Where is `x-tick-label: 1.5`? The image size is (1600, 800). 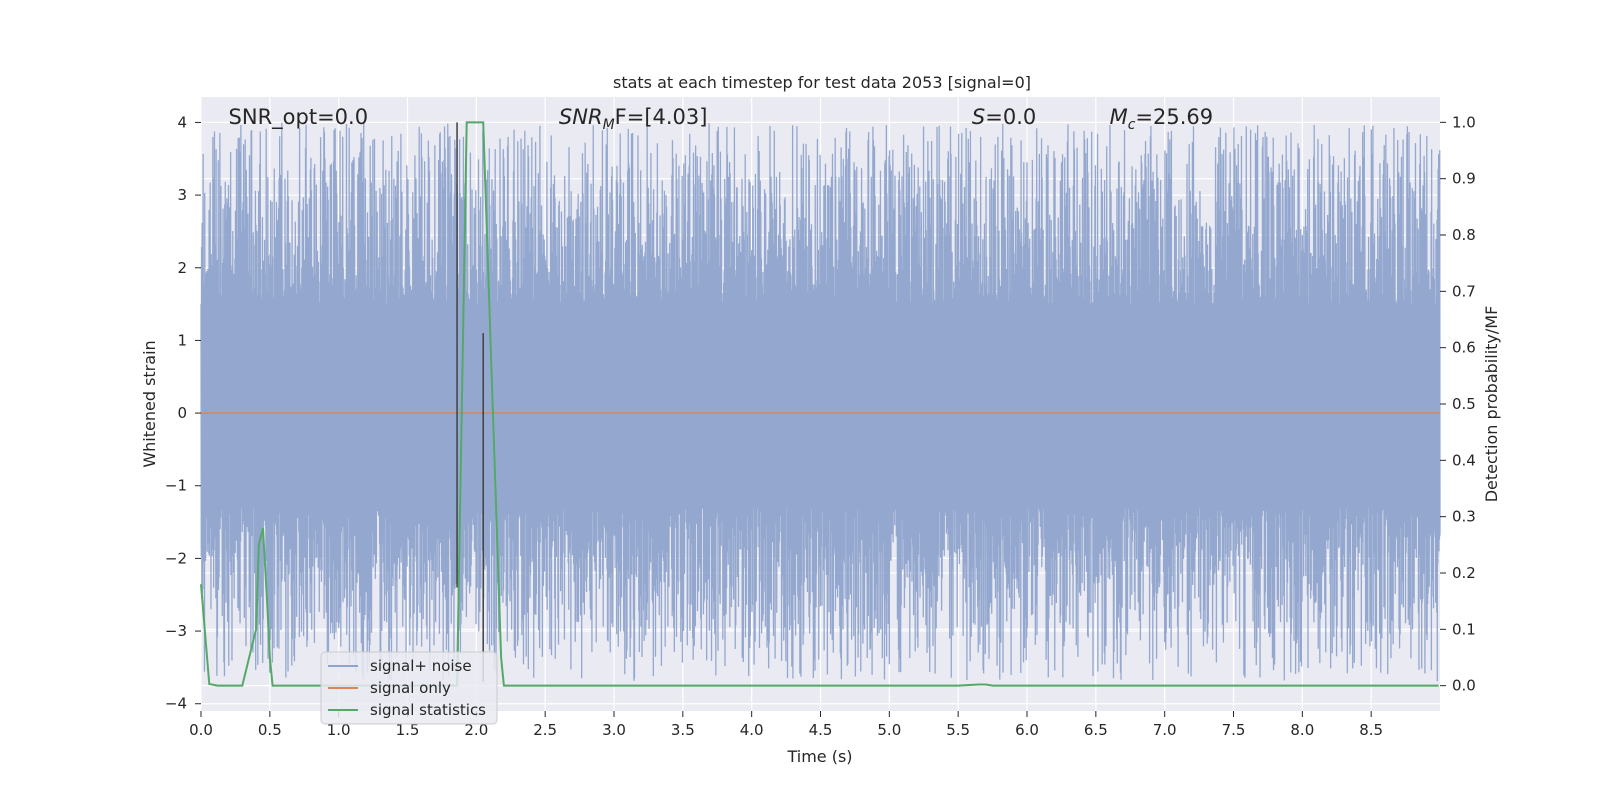
x-tick-label: 1.5 is located at coordinates (408, 730).